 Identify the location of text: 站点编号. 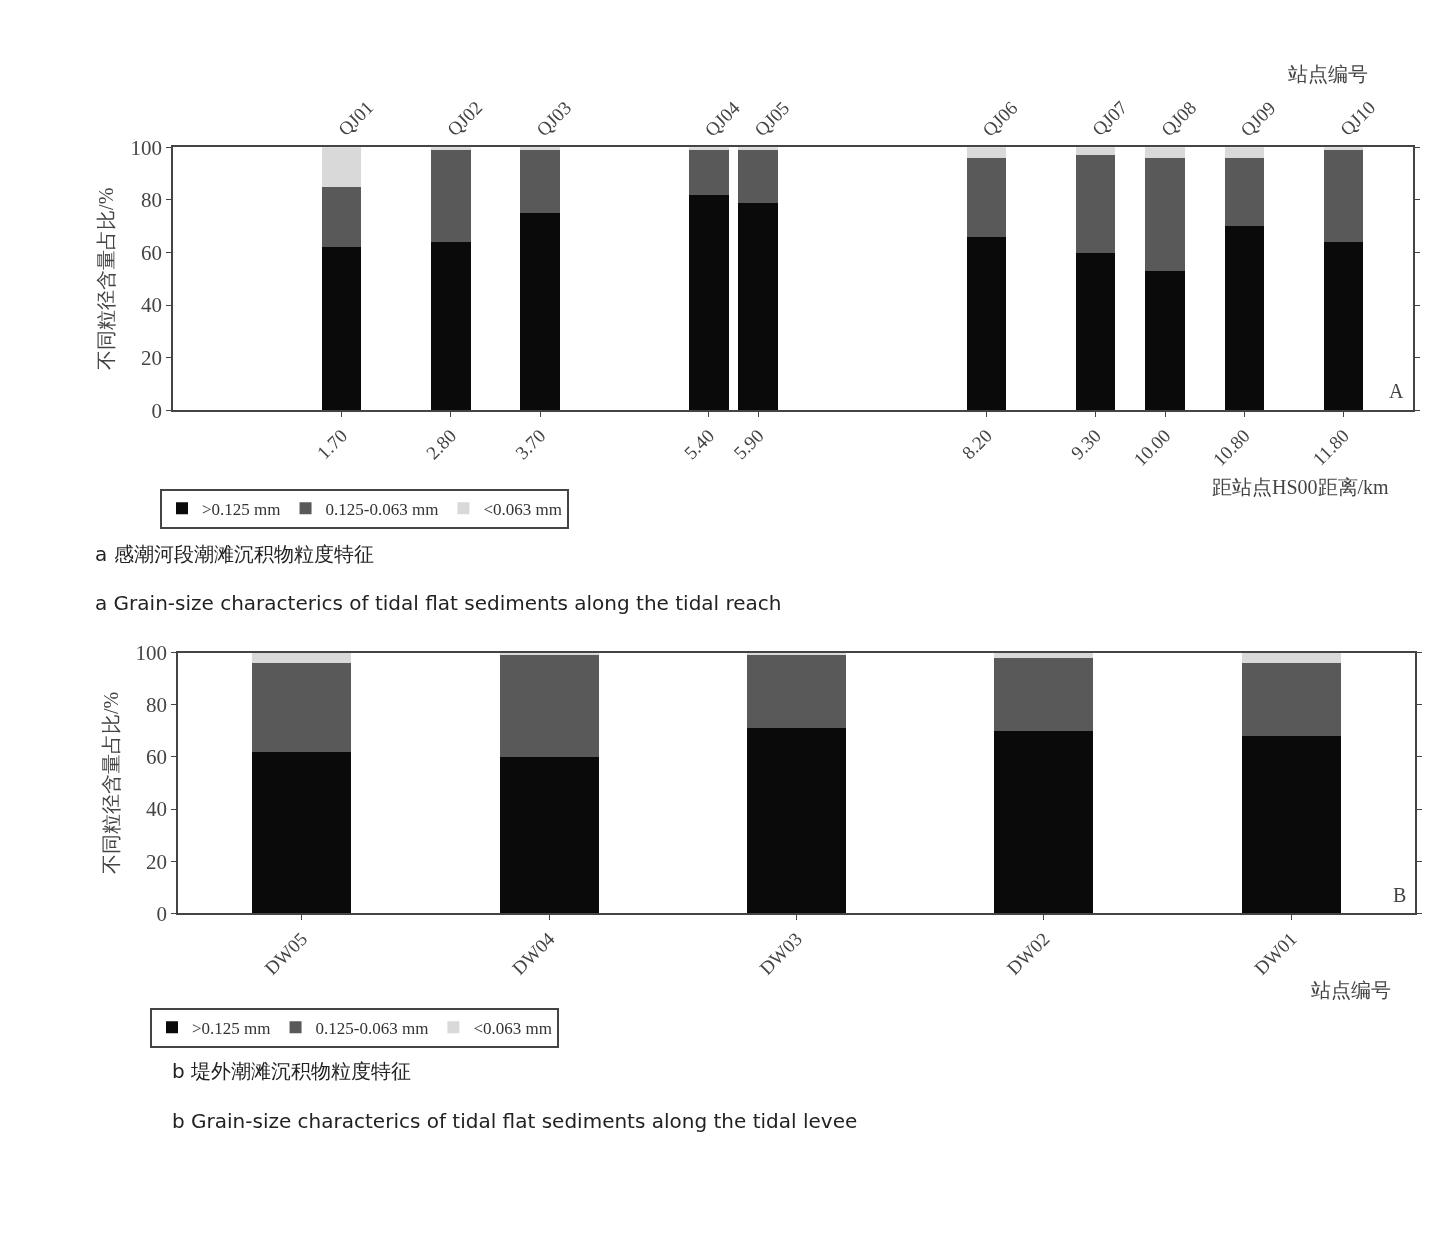
(1328, 74).